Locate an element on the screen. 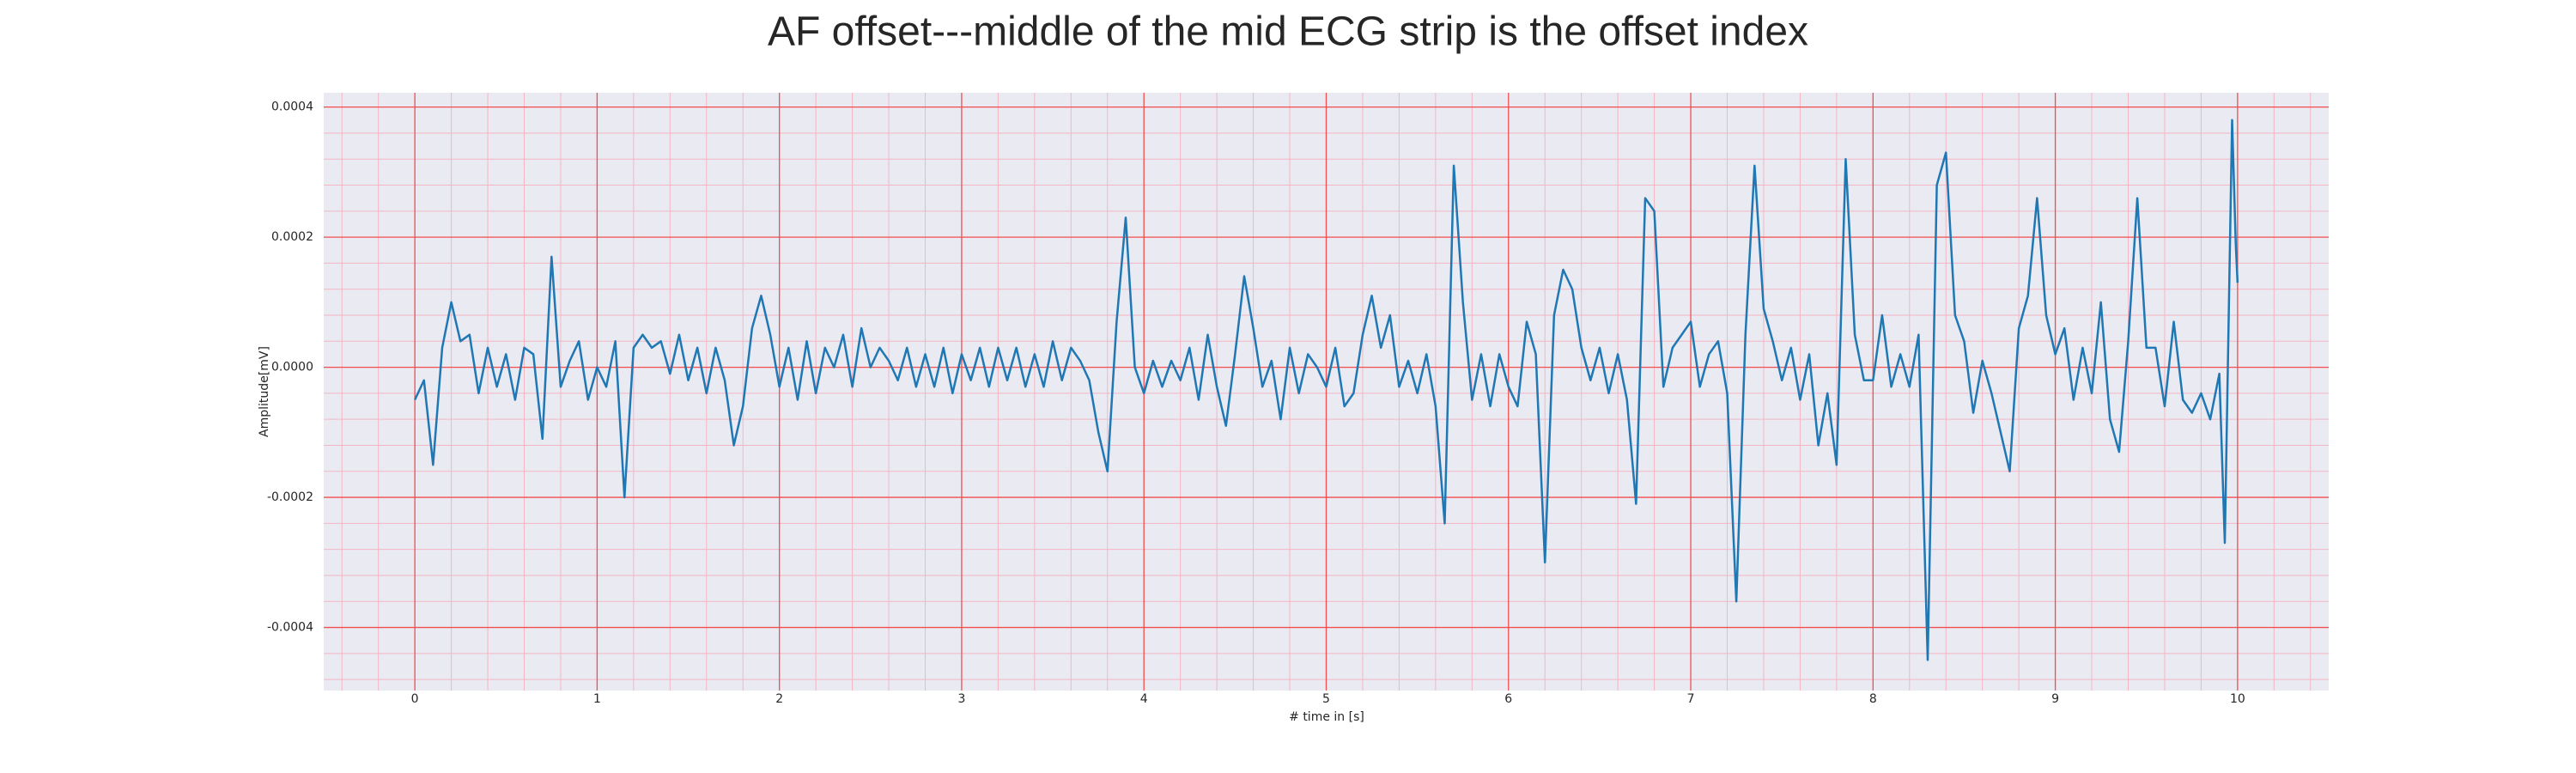  y-axis-label: Amplitude[mV] is located at coordinates (264, 391).